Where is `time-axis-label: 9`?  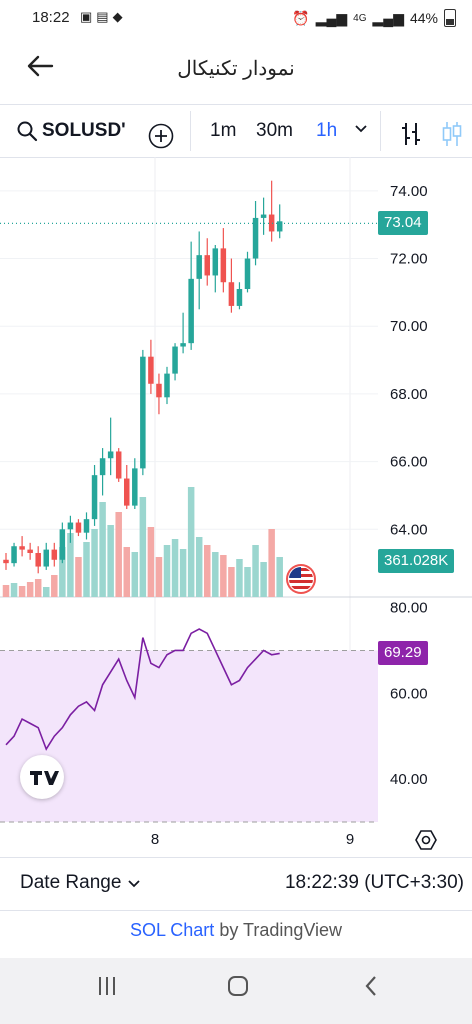
time-axis-label: 9 is located at coordinates (350, 839).